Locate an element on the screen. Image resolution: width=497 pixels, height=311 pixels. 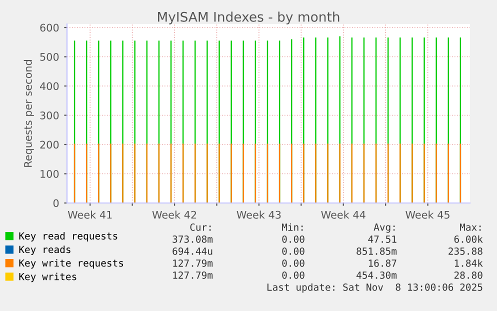
text: 16.87 is located at coordinates (382, 263).